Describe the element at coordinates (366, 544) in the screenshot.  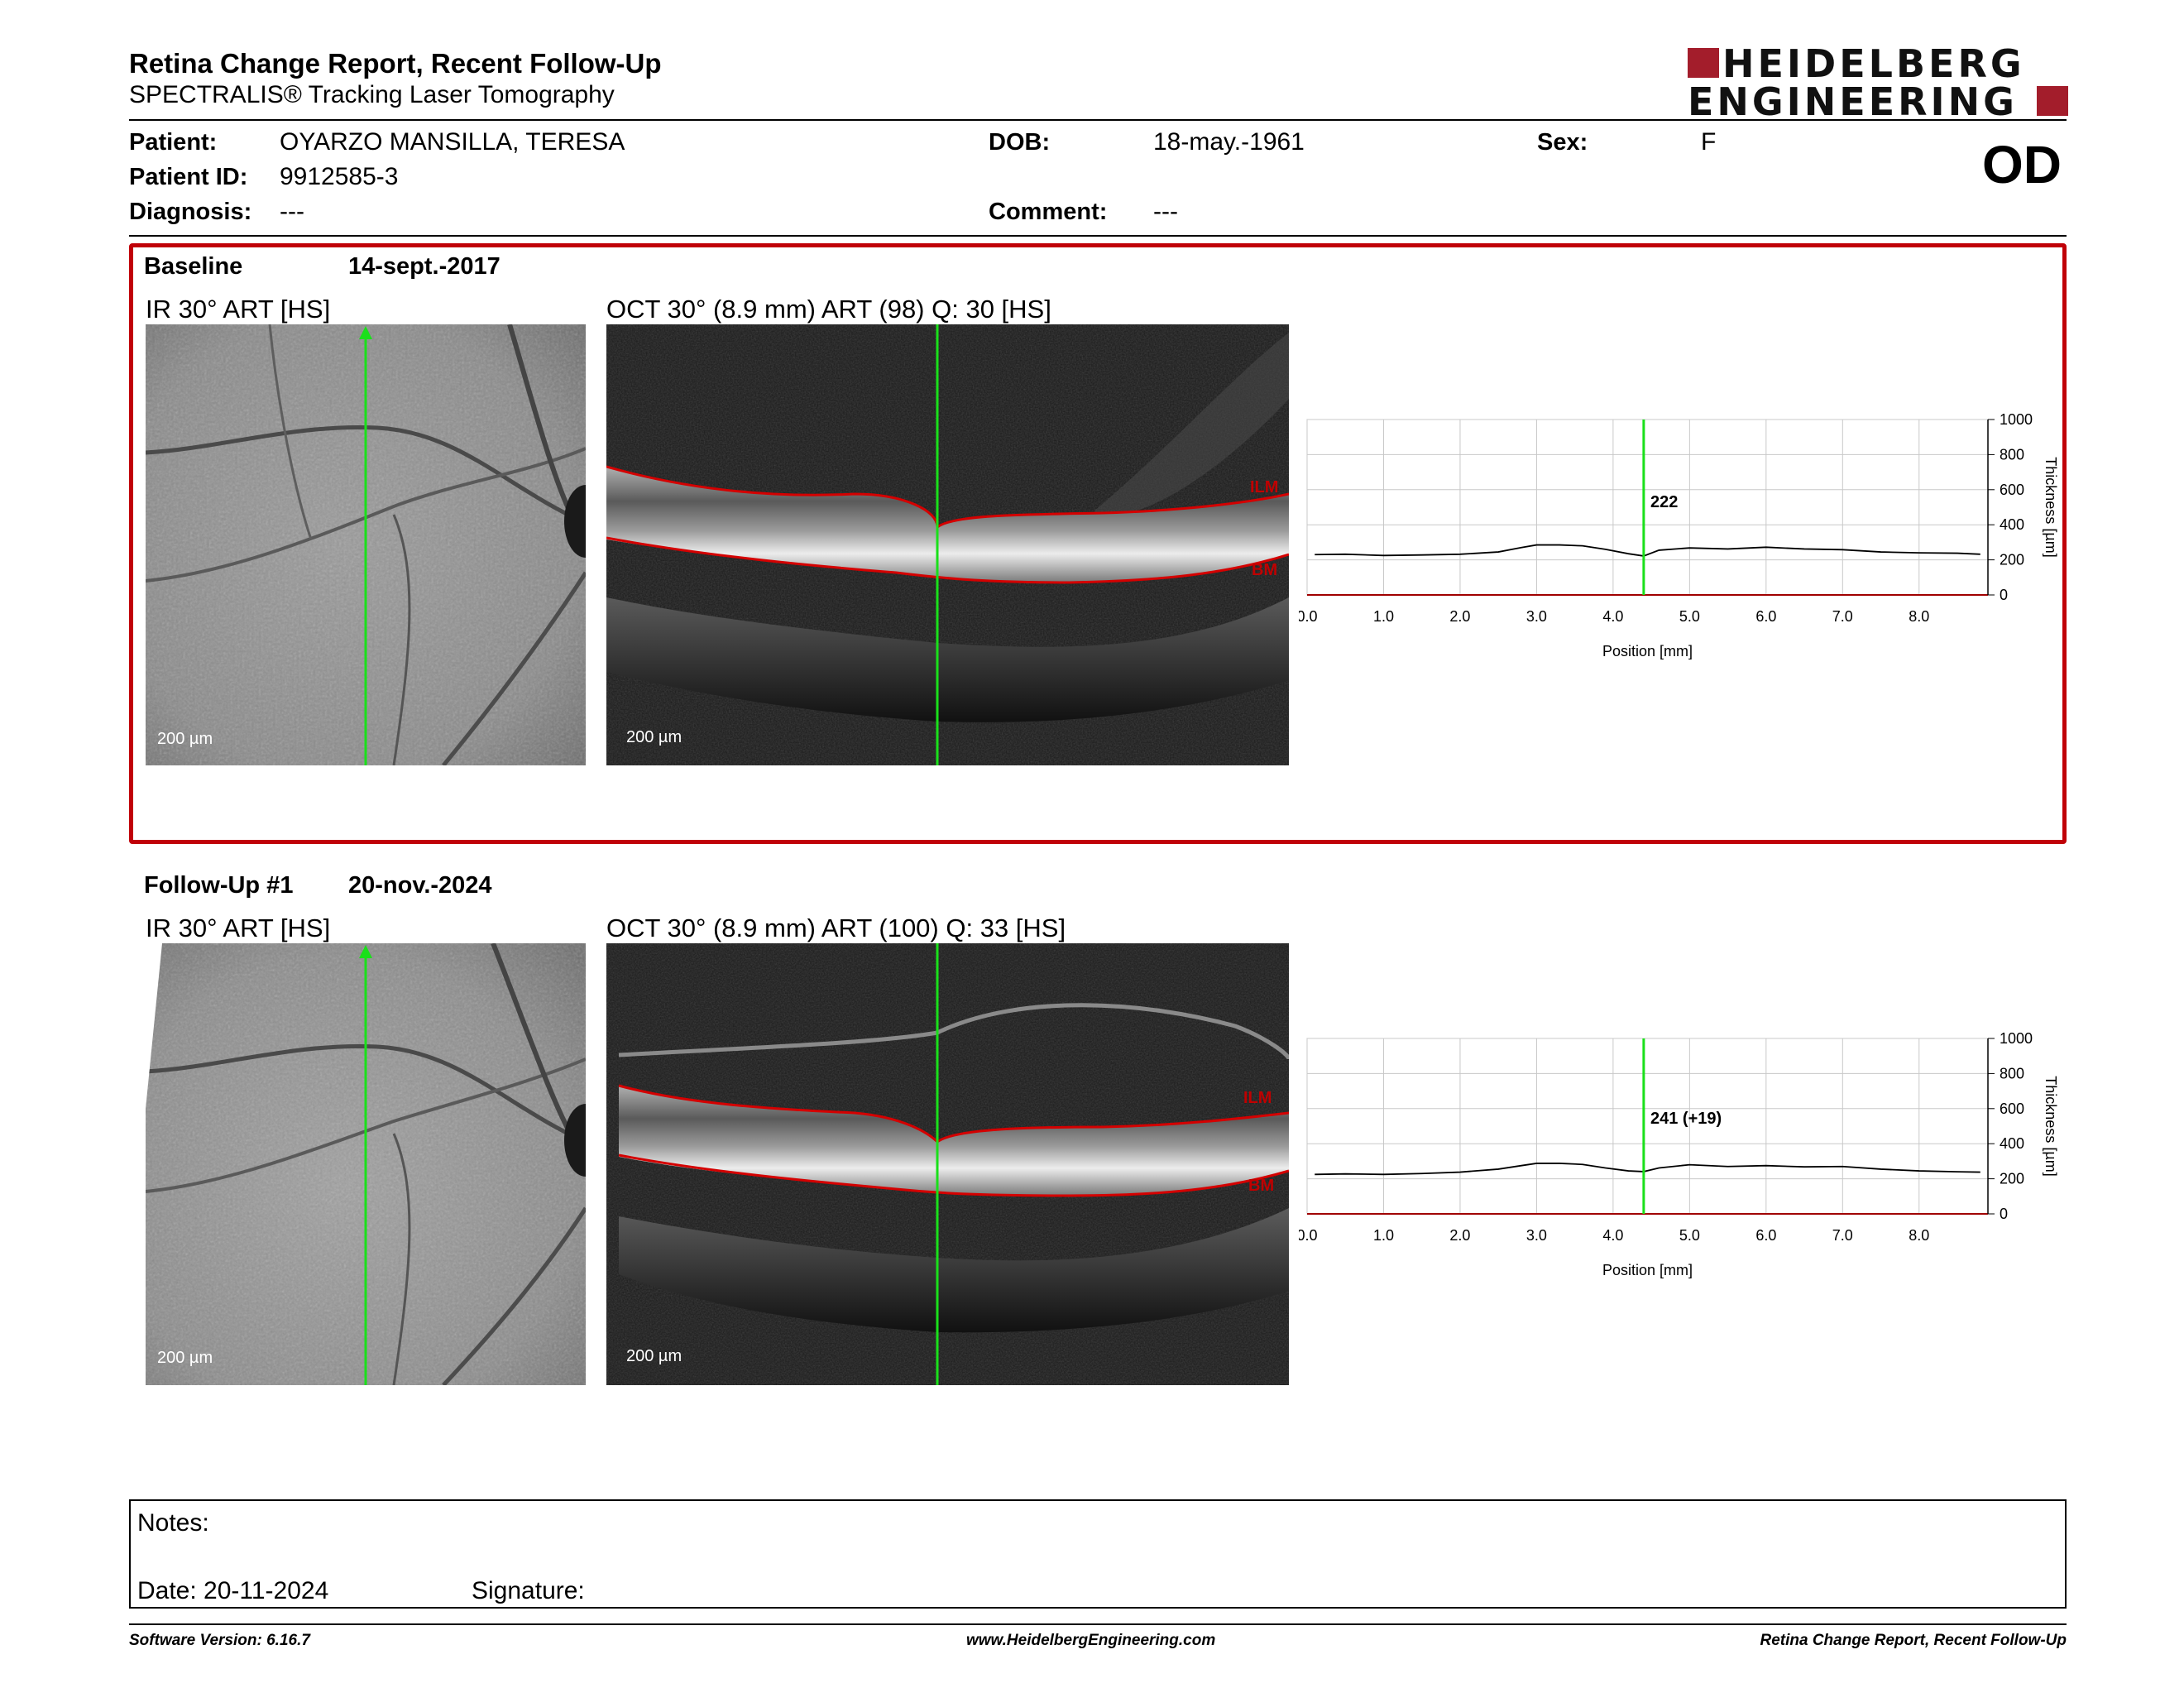
I see `baseline-ir-fundus-image: 200 µm` at that location.